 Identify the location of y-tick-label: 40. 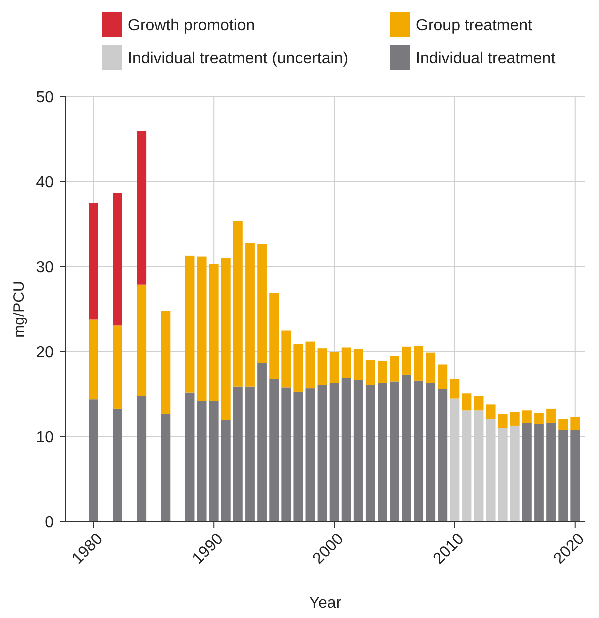
(45, 183).